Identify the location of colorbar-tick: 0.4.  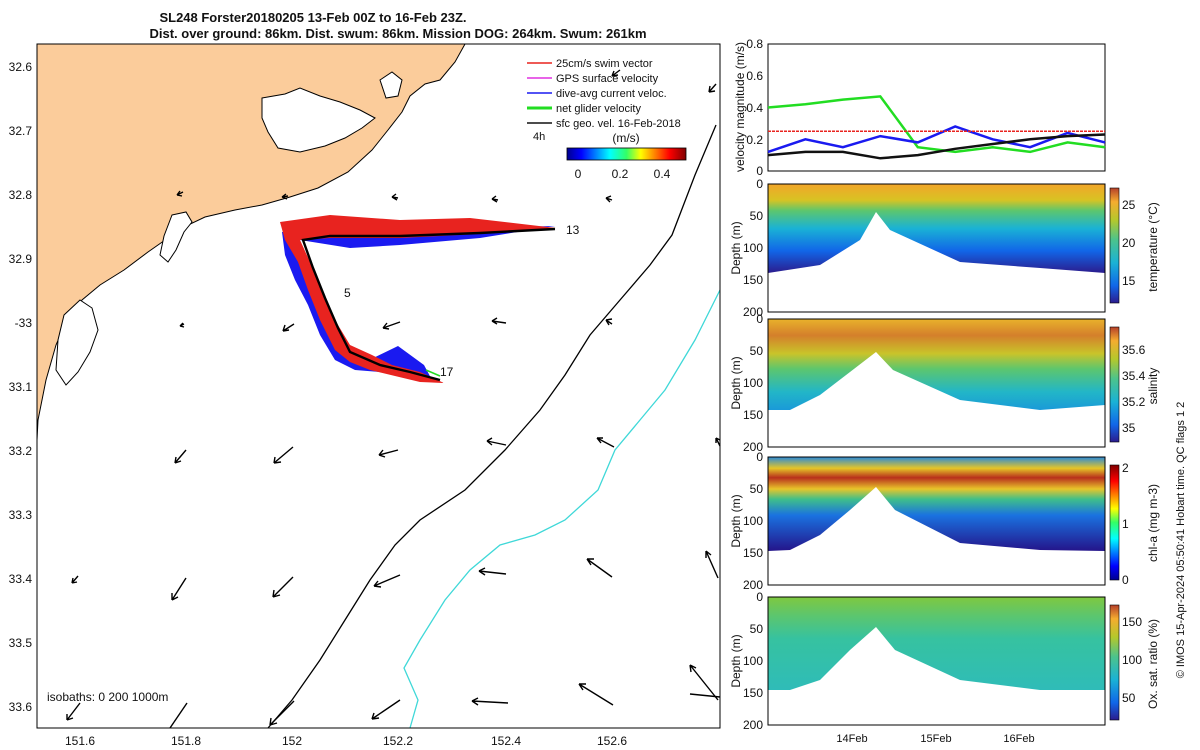
(662, 174).